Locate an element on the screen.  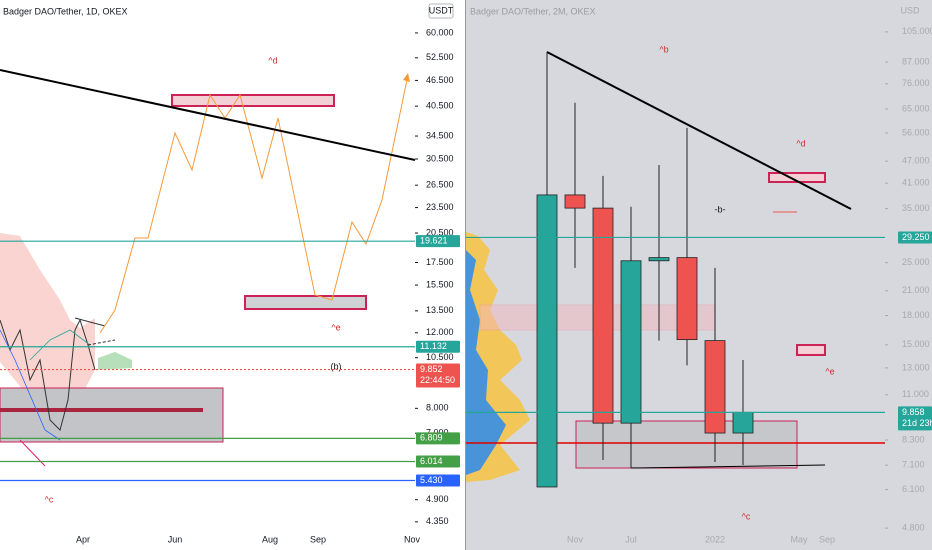
price-label: 5.430 is located at coordinates (431, 480).